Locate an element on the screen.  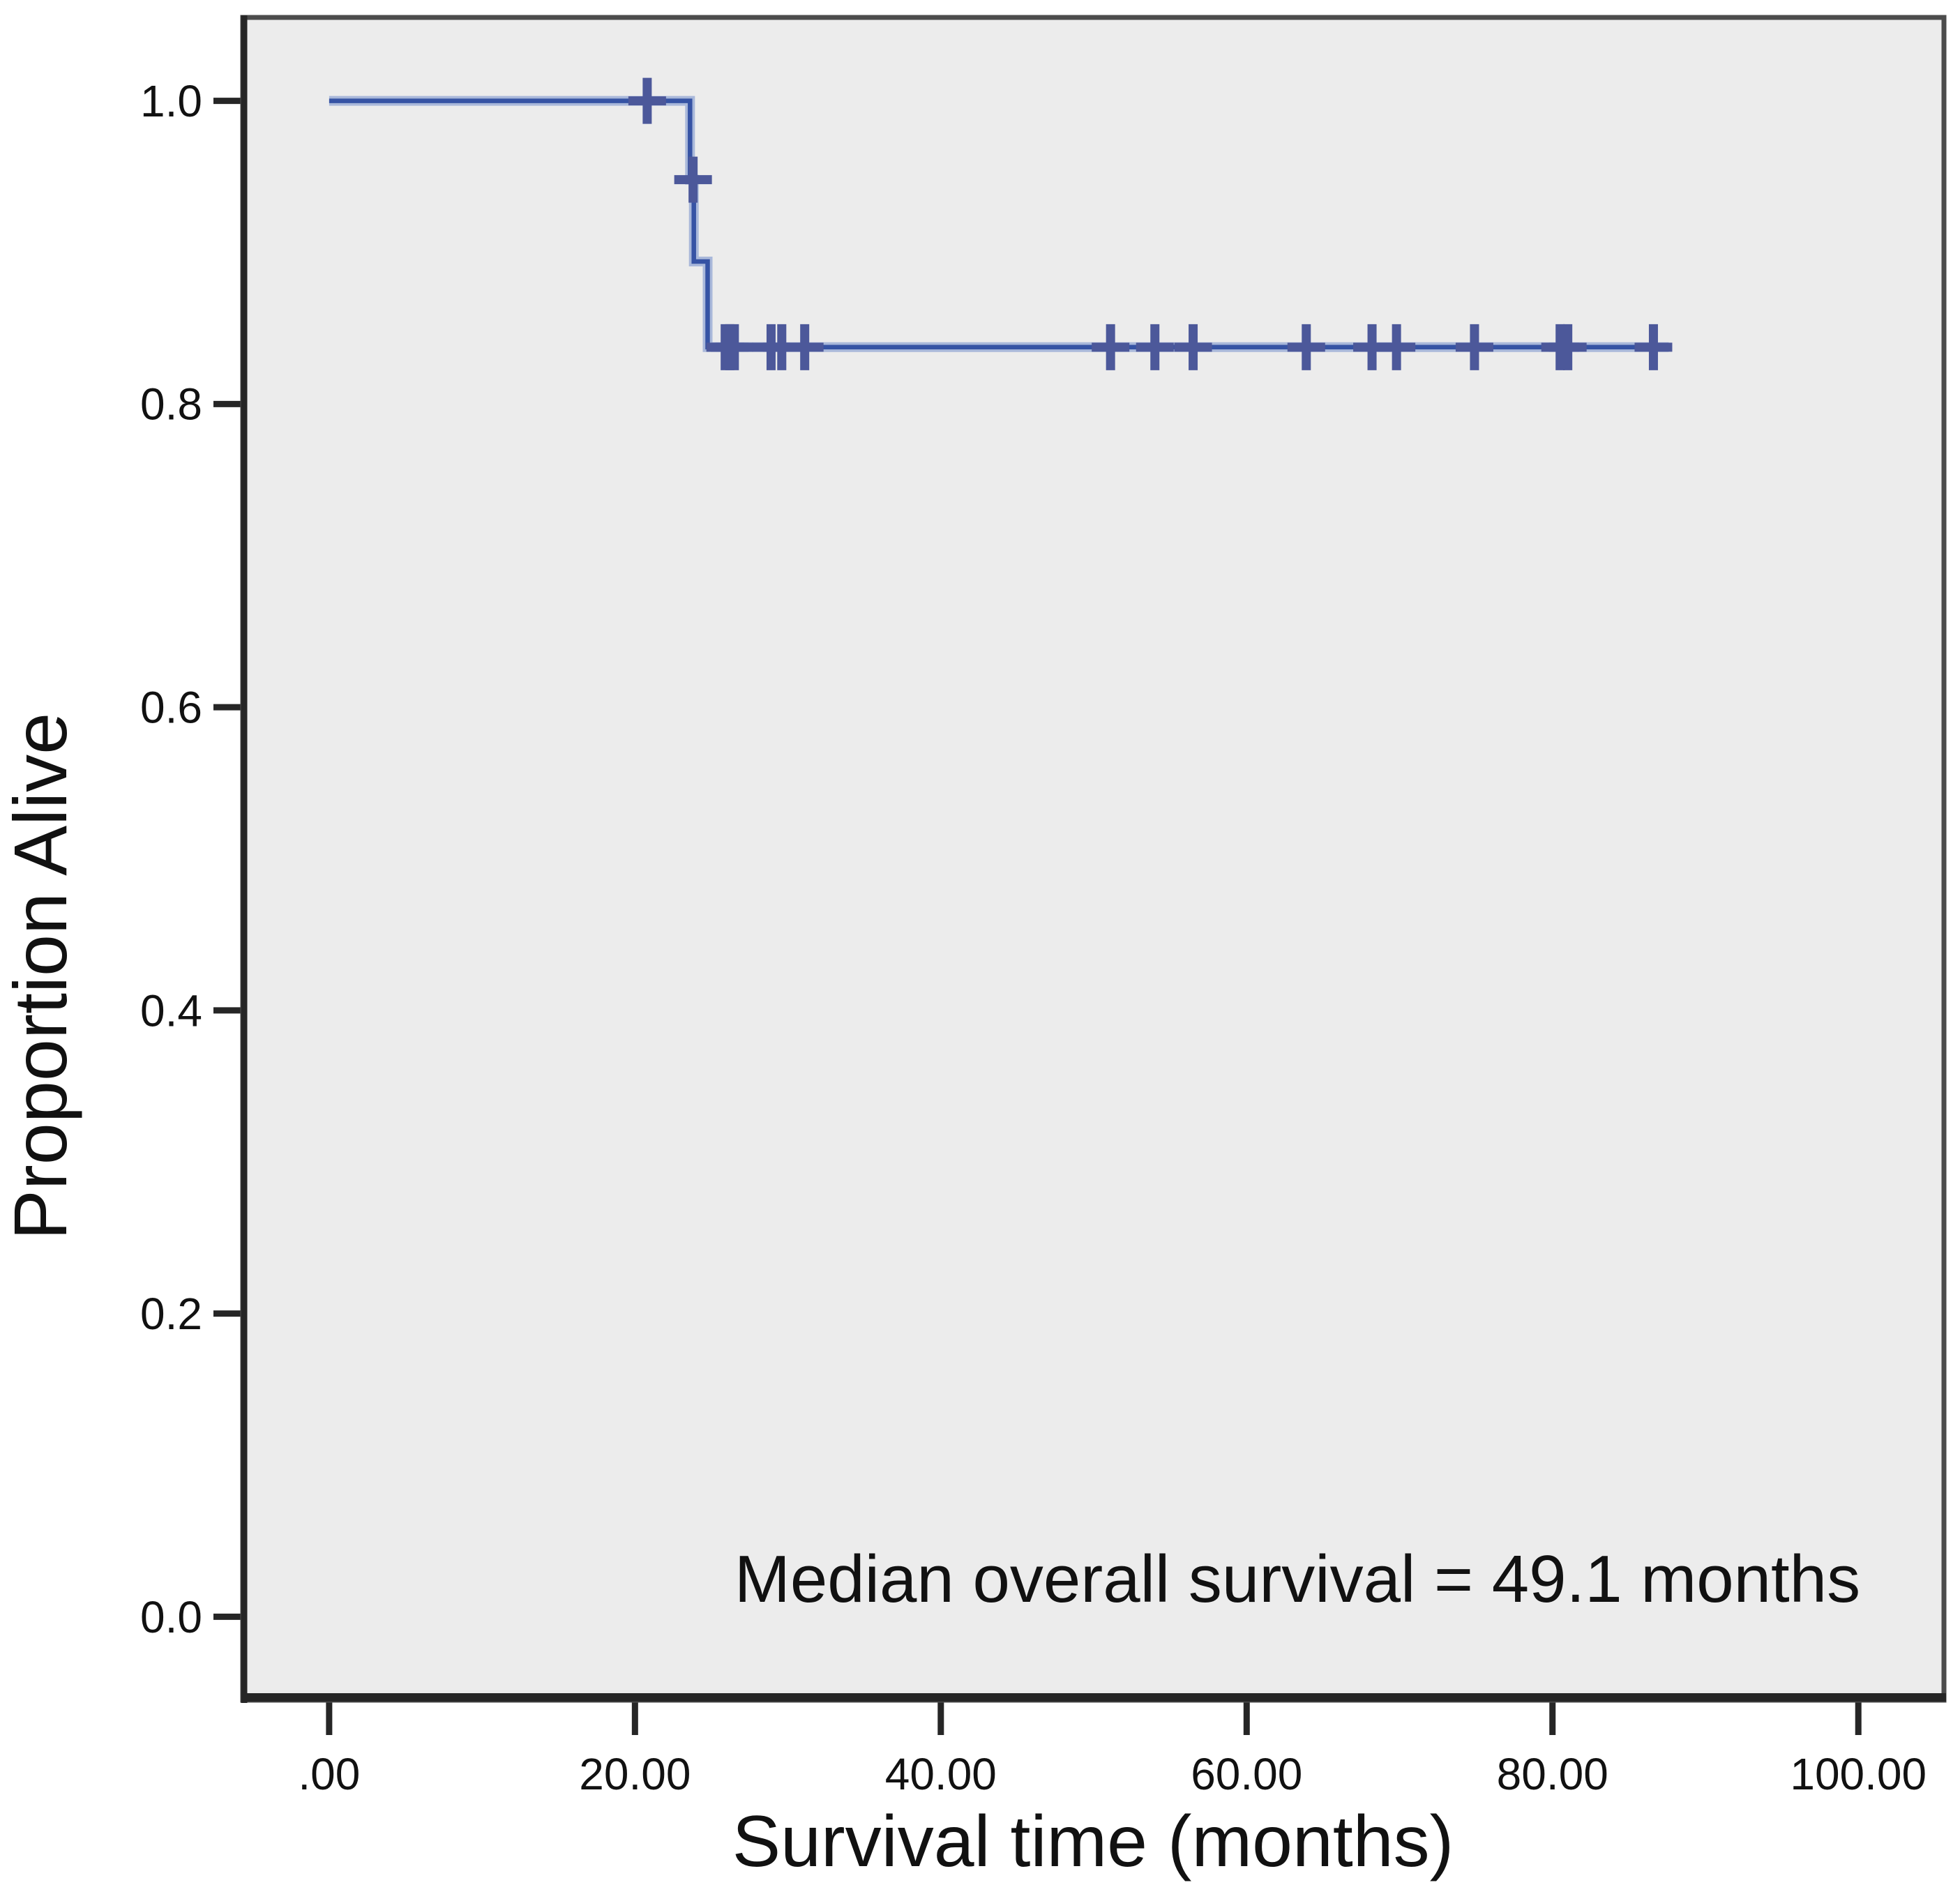
y-tick-label: 0.0 is located at coordinates (171, 1617).